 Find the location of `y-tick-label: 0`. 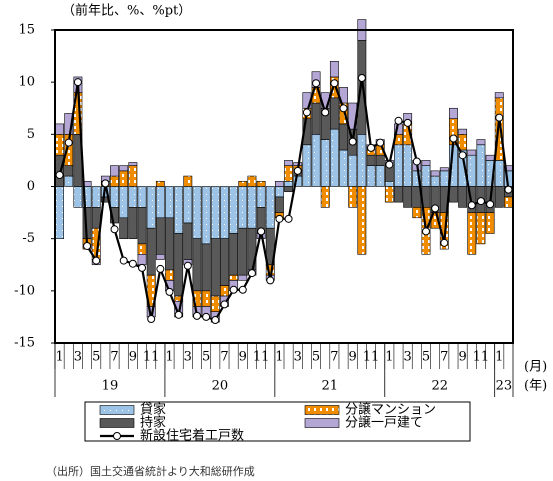

y-tick-label: 0 is located at coordinates (31, 186).